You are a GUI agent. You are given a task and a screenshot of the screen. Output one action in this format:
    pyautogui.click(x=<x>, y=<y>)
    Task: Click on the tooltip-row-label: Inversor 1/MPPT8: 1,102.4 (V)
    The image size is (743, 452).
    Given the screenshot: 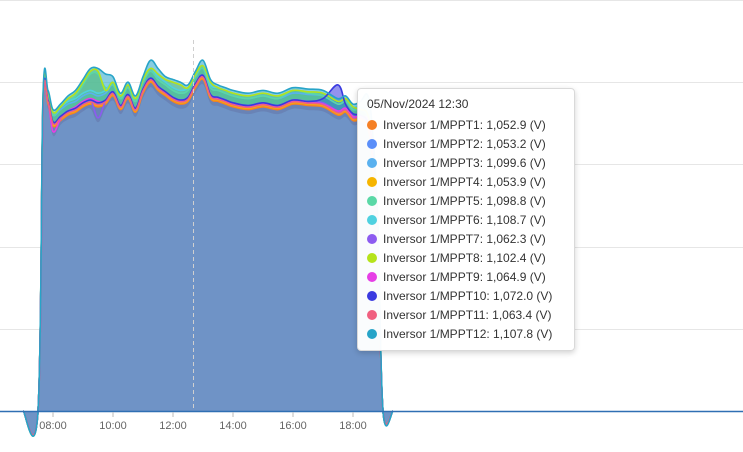 What is the action you would take?
    pyautogui.click(x=464, y=257)
    